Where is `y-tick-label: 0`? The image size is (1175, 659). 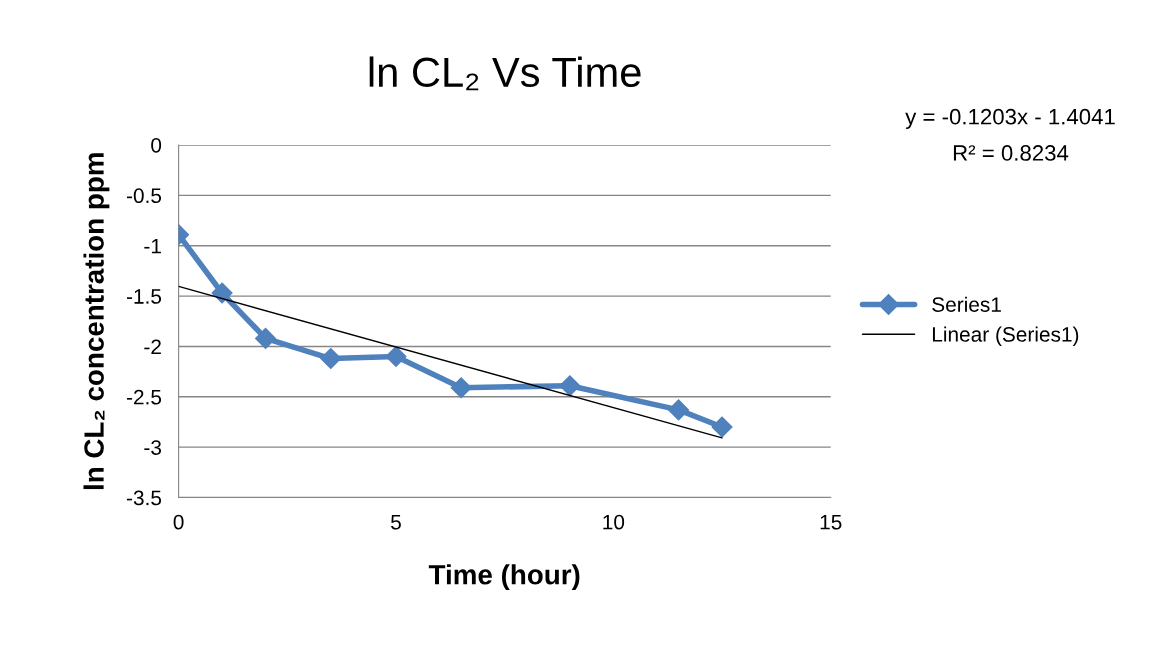
y-tick-label: 0 is located at coordinates (156, 145).